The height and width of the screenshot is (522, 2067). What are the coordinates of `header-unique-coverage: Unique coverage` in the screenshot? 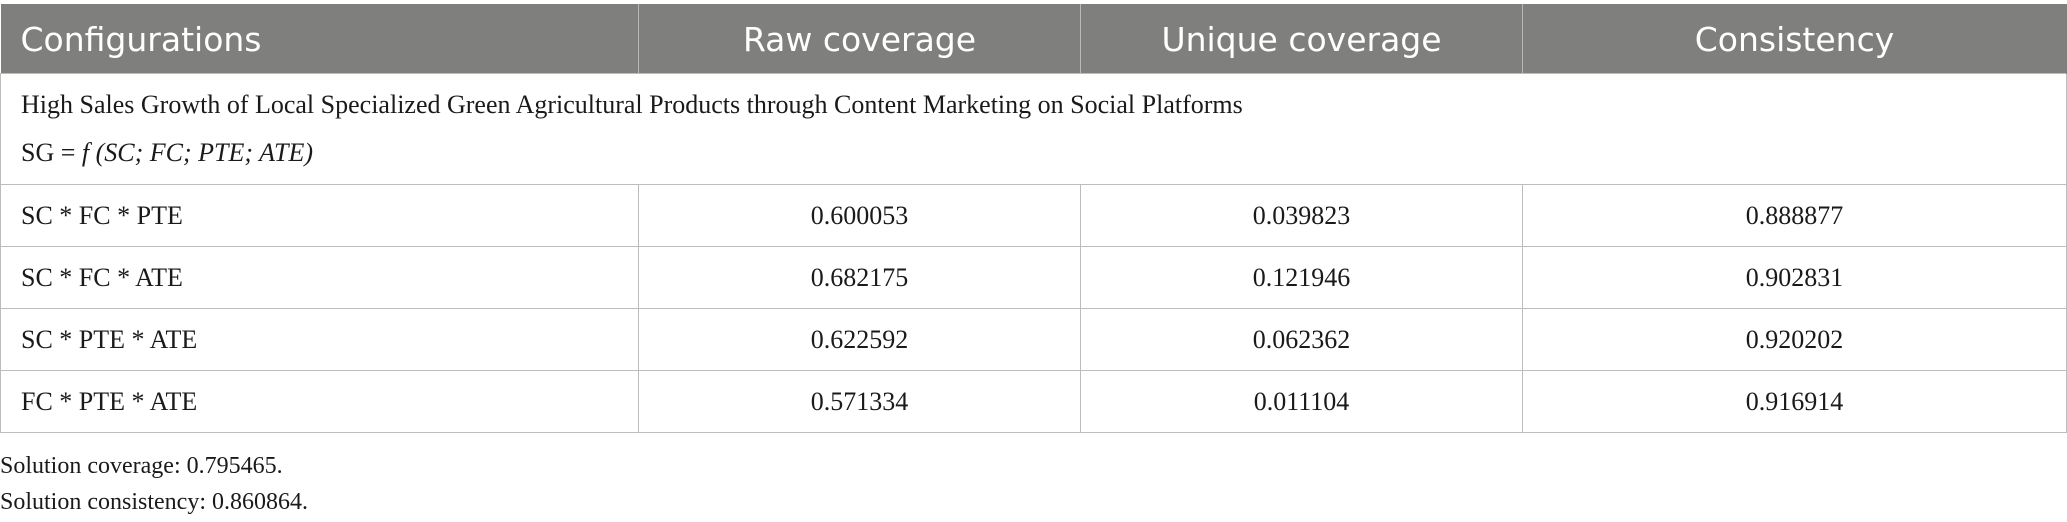 It's located at (1301, 39).